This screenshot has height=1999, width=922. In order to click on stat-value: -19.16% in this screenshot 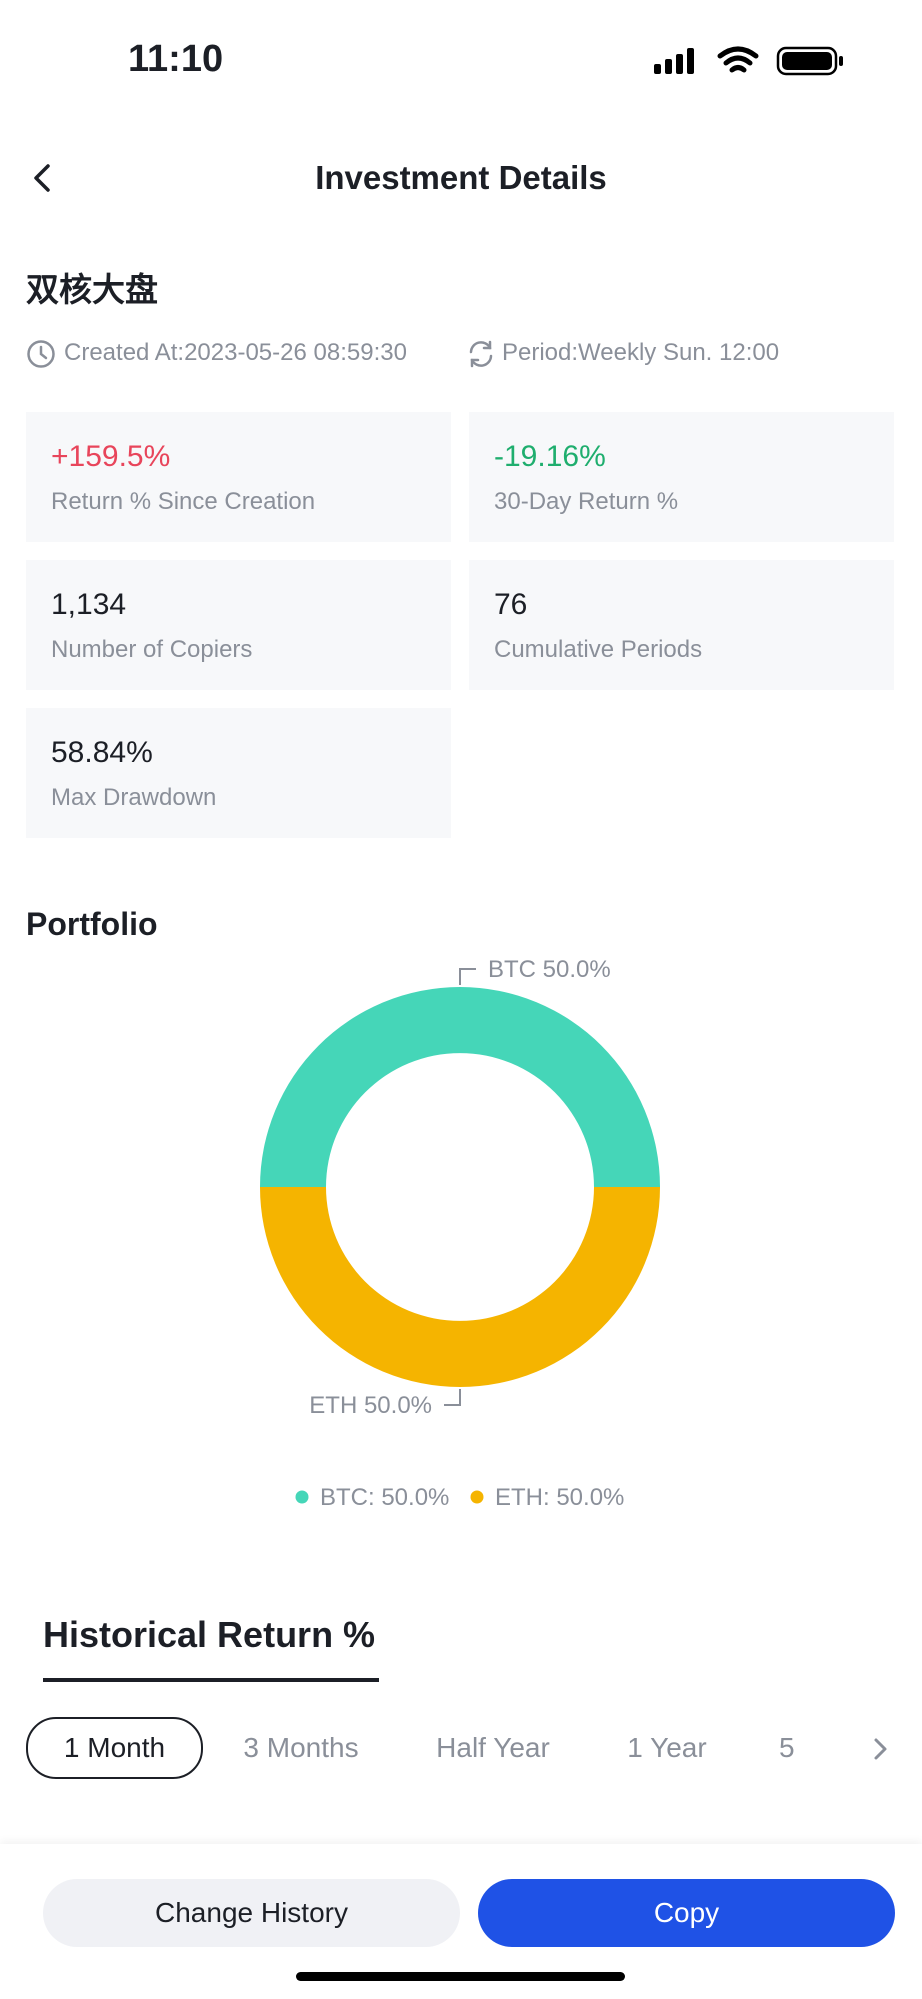, I will do `click(550, 456)`.